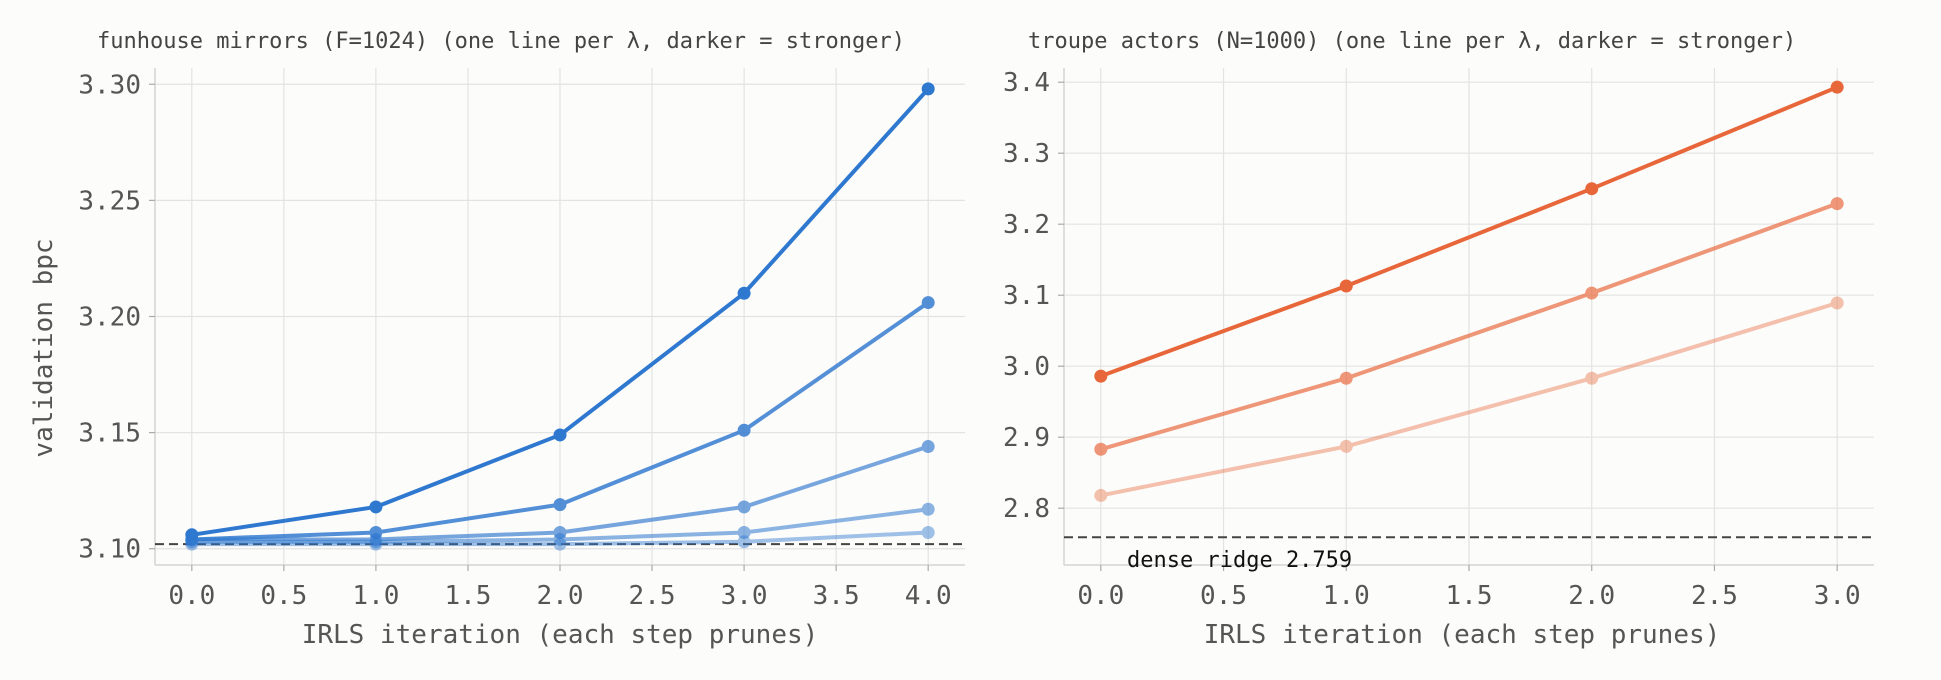 The height and width of the screenshot is (680, 1941). I want to click on right-x-tick-label-2: 1.0, so click(1346, 596).